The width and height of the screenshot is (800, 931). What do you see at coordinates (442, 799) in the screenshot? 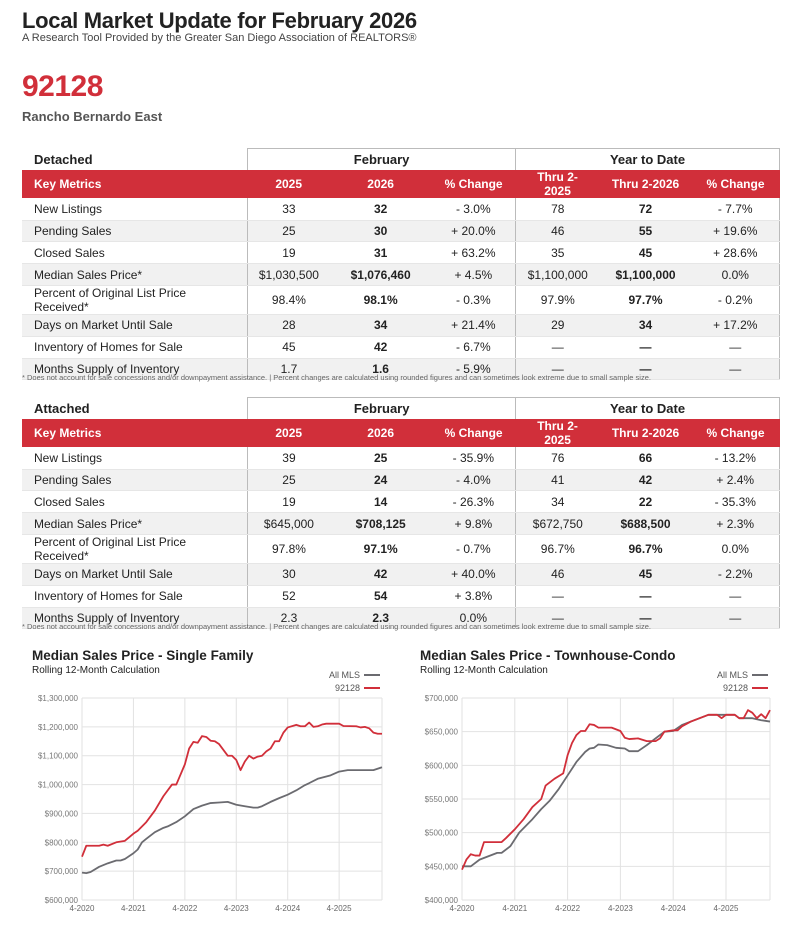
I see `y-tick-label: $550,000` at bounding box center [442, 799].